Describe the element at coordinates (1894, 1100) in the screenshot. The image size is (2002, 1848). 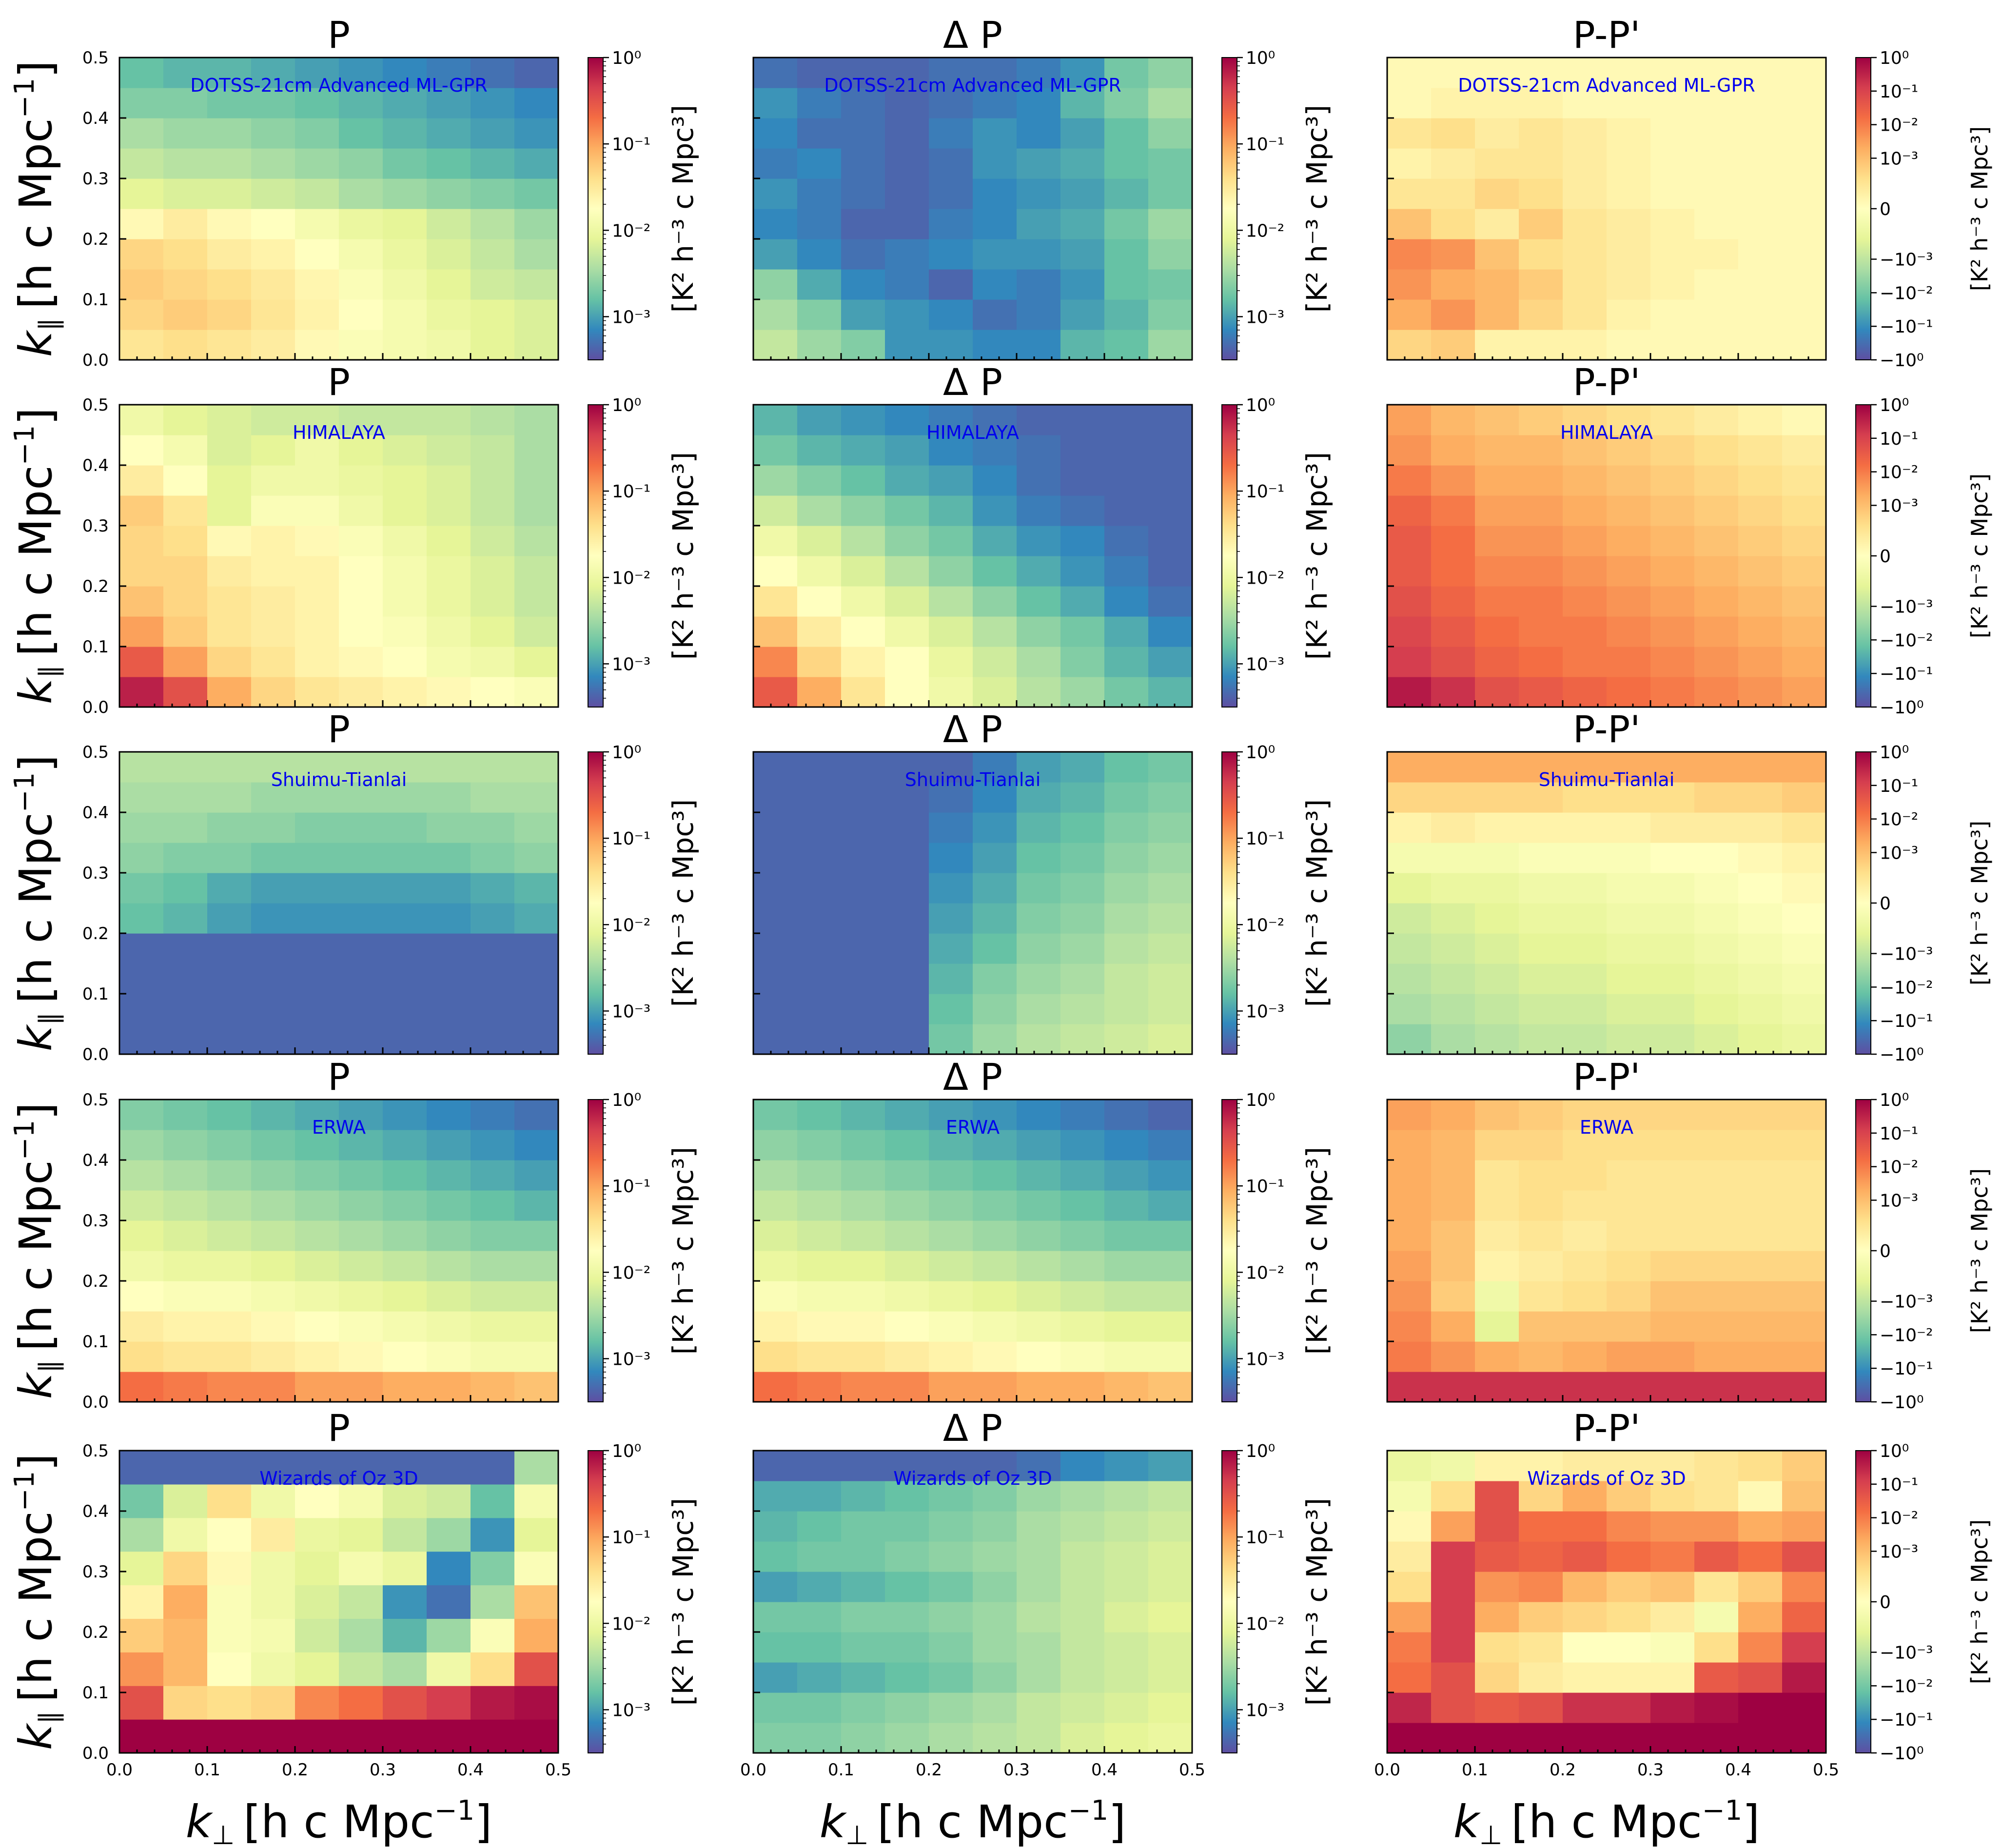
I see `colorbar-tick-label: 10⁰` at that location.